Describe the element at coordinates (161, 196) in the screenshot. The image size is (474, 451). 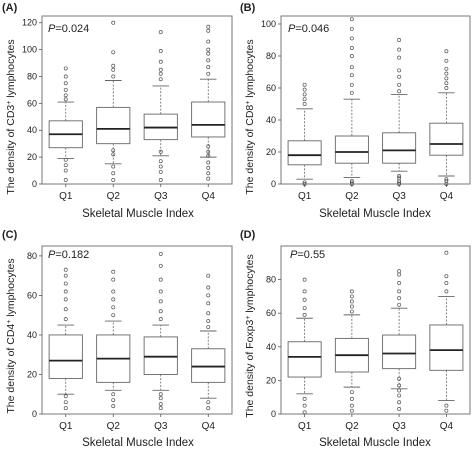
I see `panel-a-x-tick-label: Q3` at that location.